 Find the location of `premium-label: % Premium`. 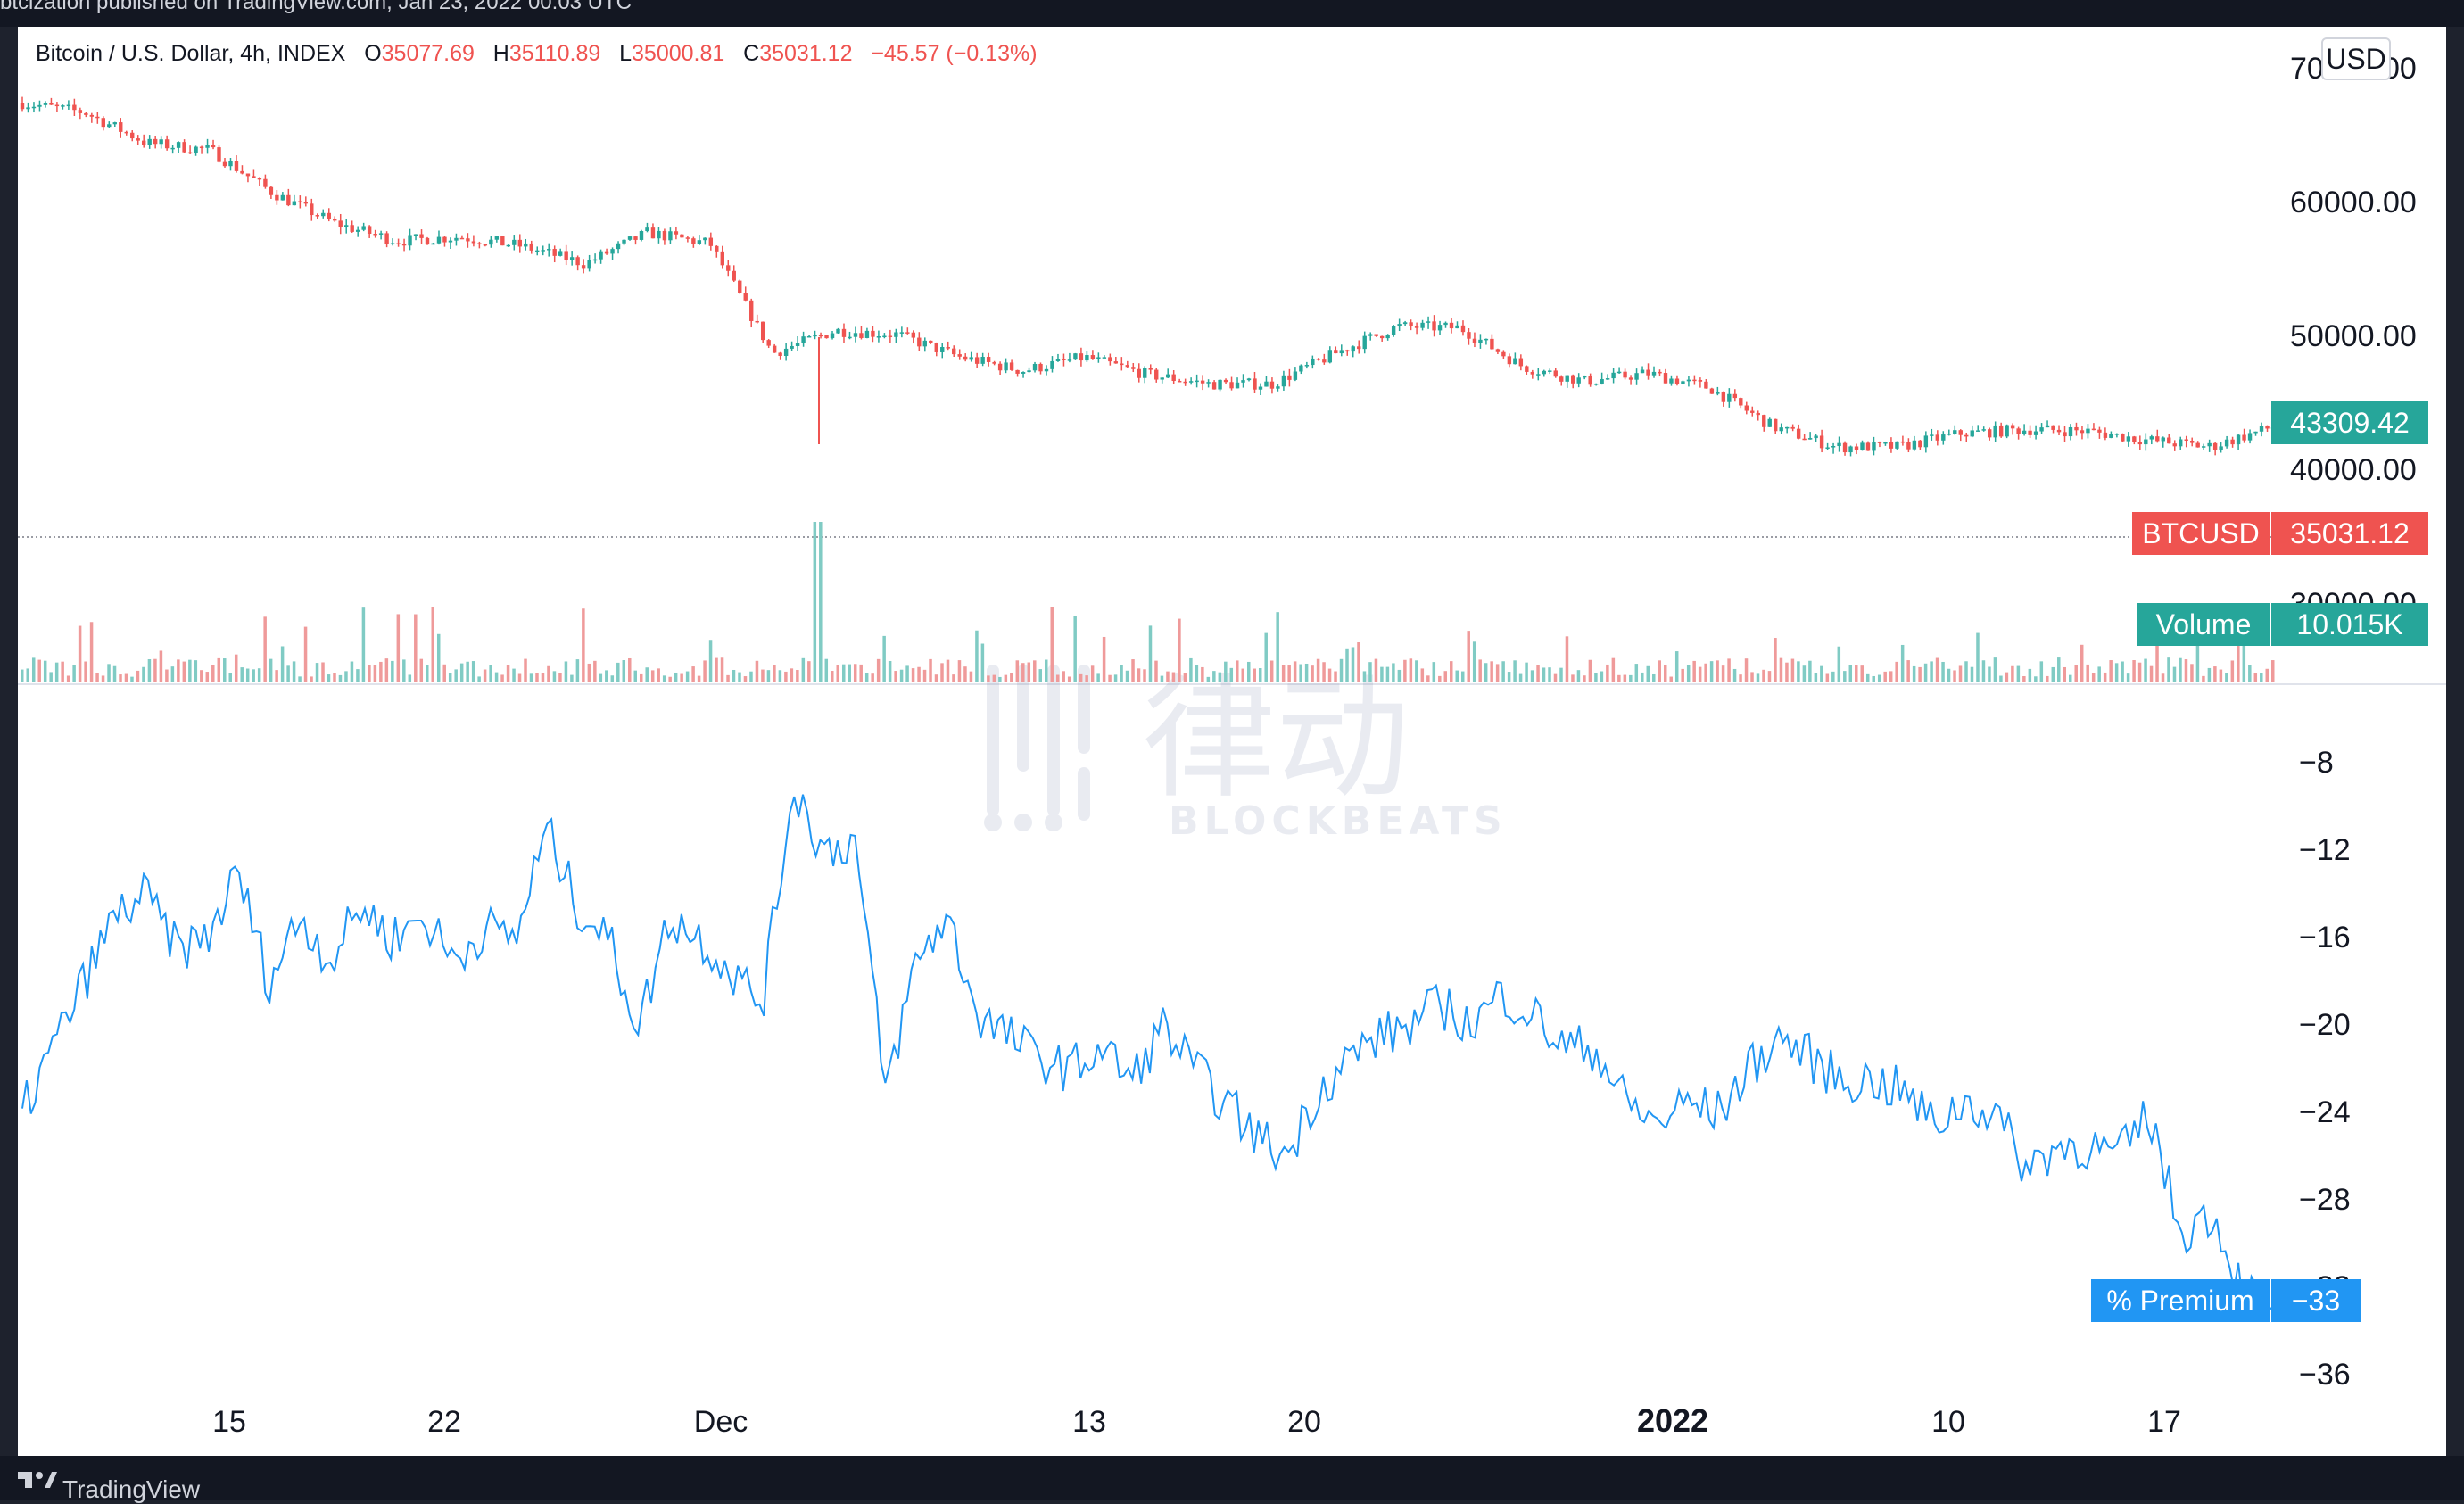

premium-label: % Premium is located at coordinates (2180, 1301).